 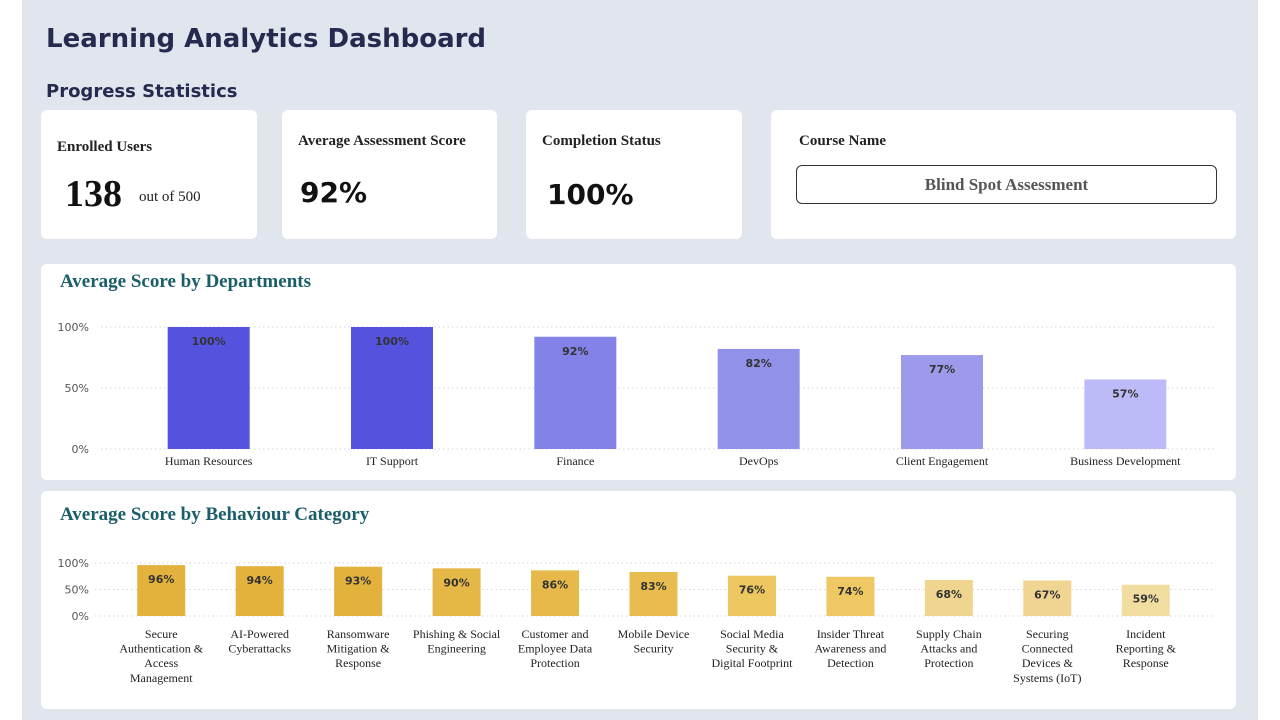 What do you see at coordinates (752, 648) in the screenshot?
I see `category-label: Social Media Security & Digital Footprint` at bounding box center [752, 648].